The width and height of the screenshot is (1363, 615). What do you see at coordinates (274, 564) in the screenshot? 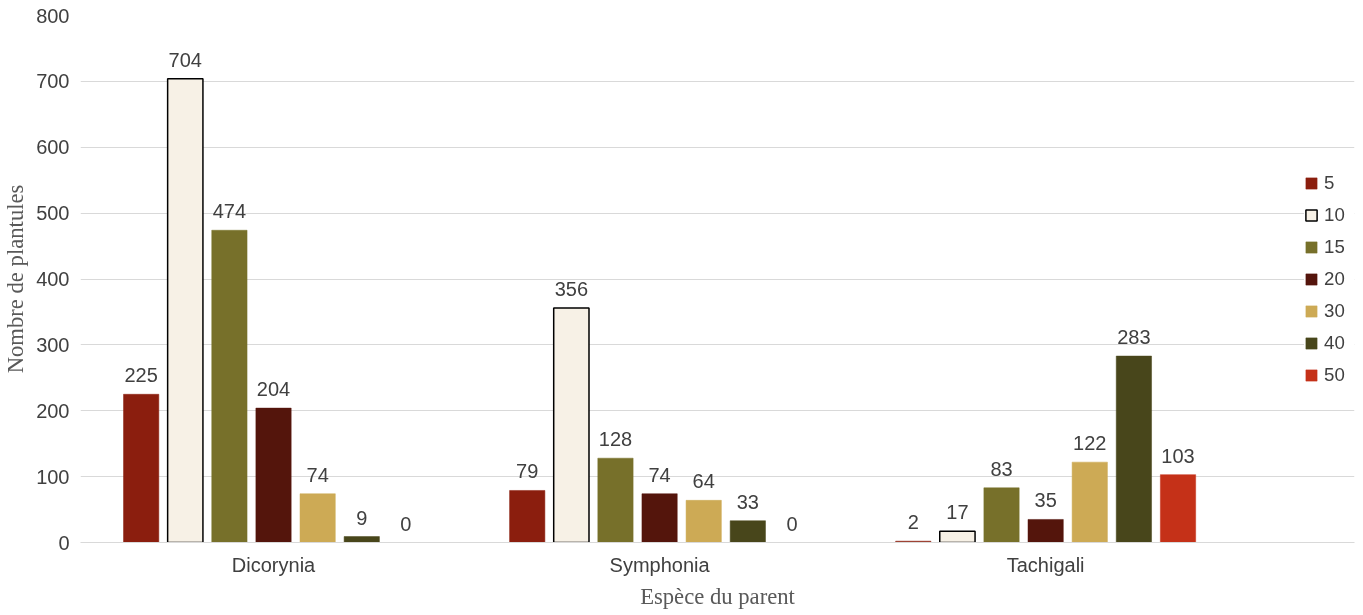
I see `x-tick-label: Dicorynia` at bounding box center [274, 564].